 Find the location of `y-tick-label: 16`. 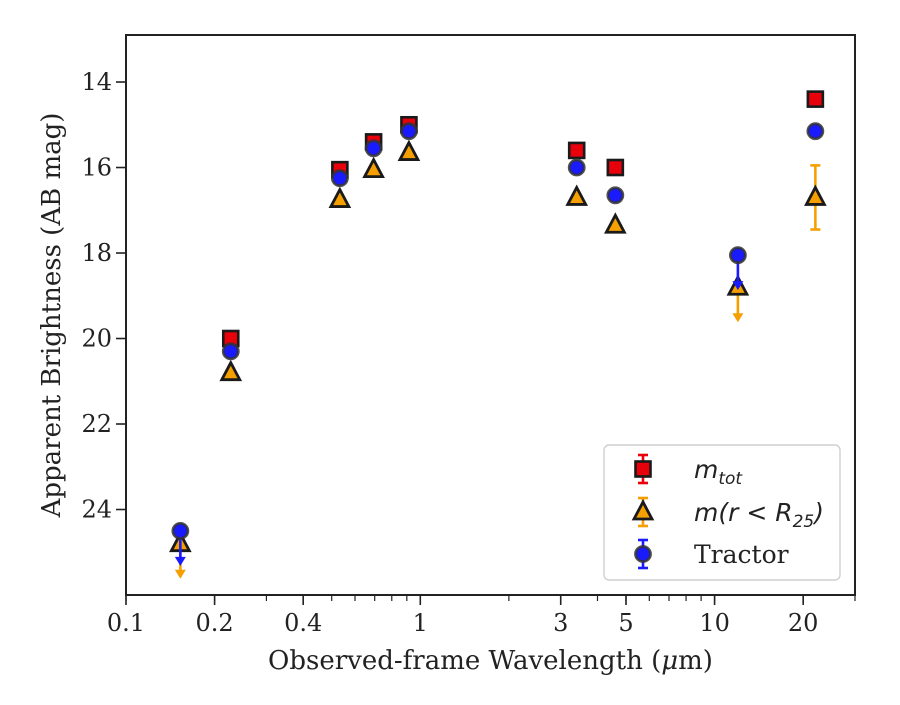

y-tick-label: 16 is located at coordinates (96, 168).